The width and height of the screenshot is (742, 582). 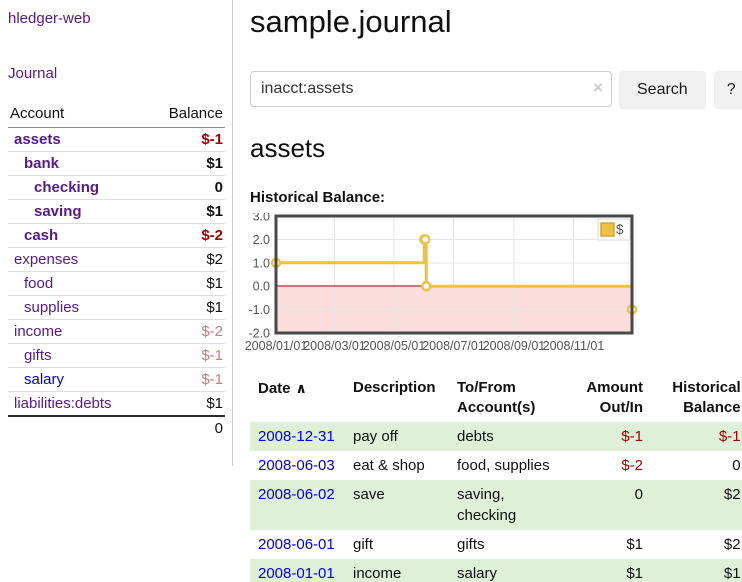 What do you see at coordinates (186, 187) in the screenshot?
I see `account-balance: 0` at bounding box center [186, 187].